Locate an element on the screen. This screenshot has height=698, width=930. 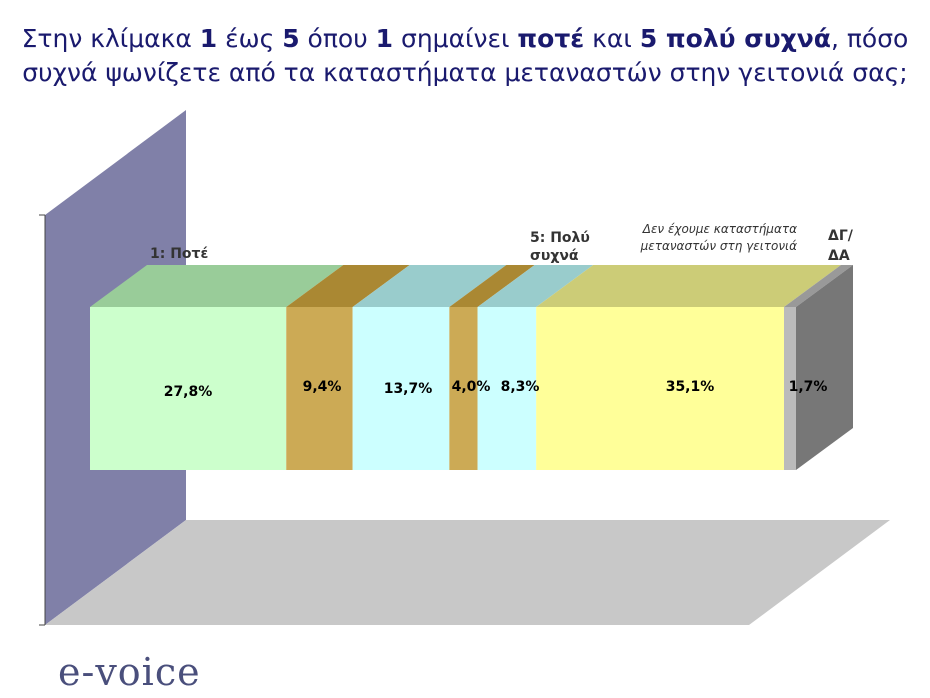
e-voice-logo: e-voice is located at coordinates (129, 672).